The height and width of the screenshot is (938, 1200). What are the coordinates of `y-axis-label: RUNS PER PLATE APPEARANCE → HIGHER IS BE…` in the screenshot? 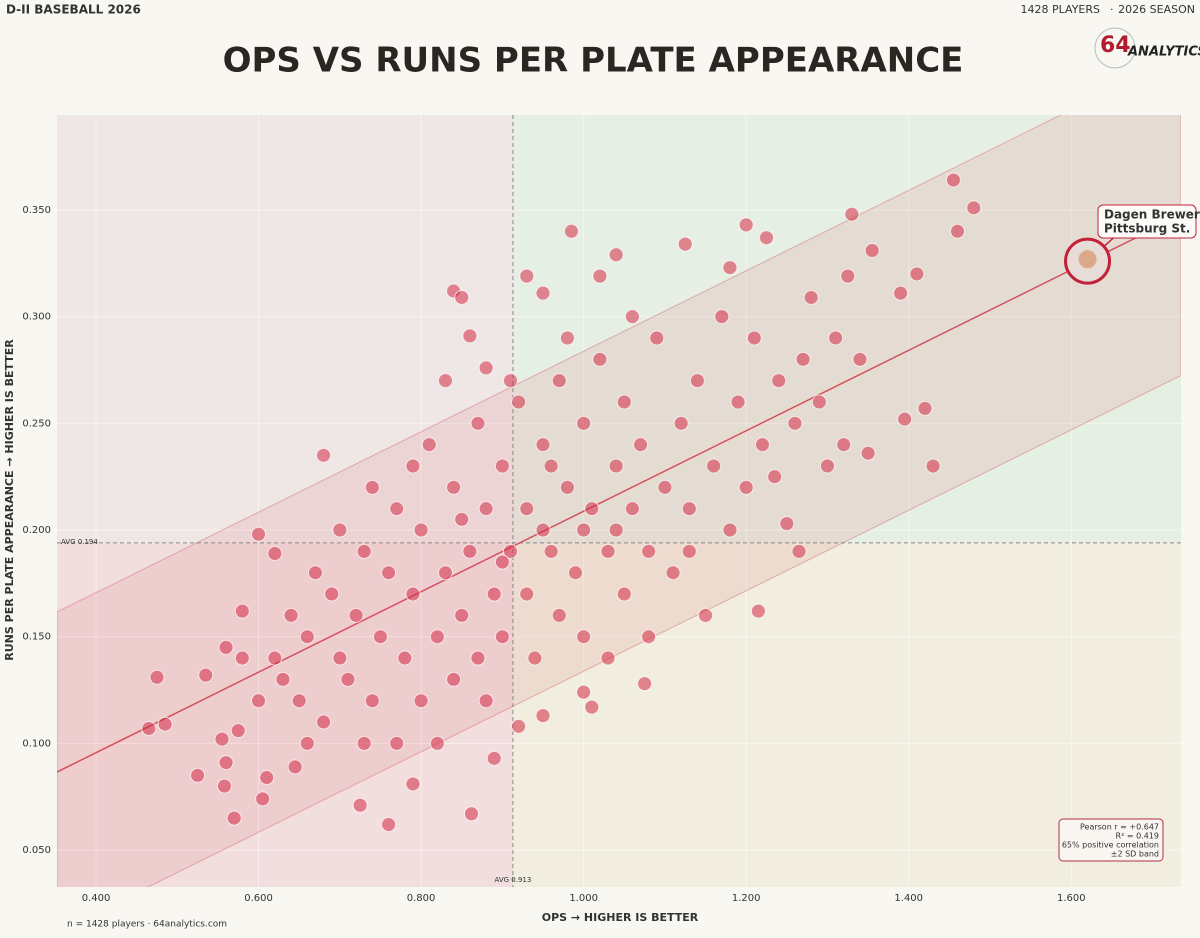 It's located at (9, 500).